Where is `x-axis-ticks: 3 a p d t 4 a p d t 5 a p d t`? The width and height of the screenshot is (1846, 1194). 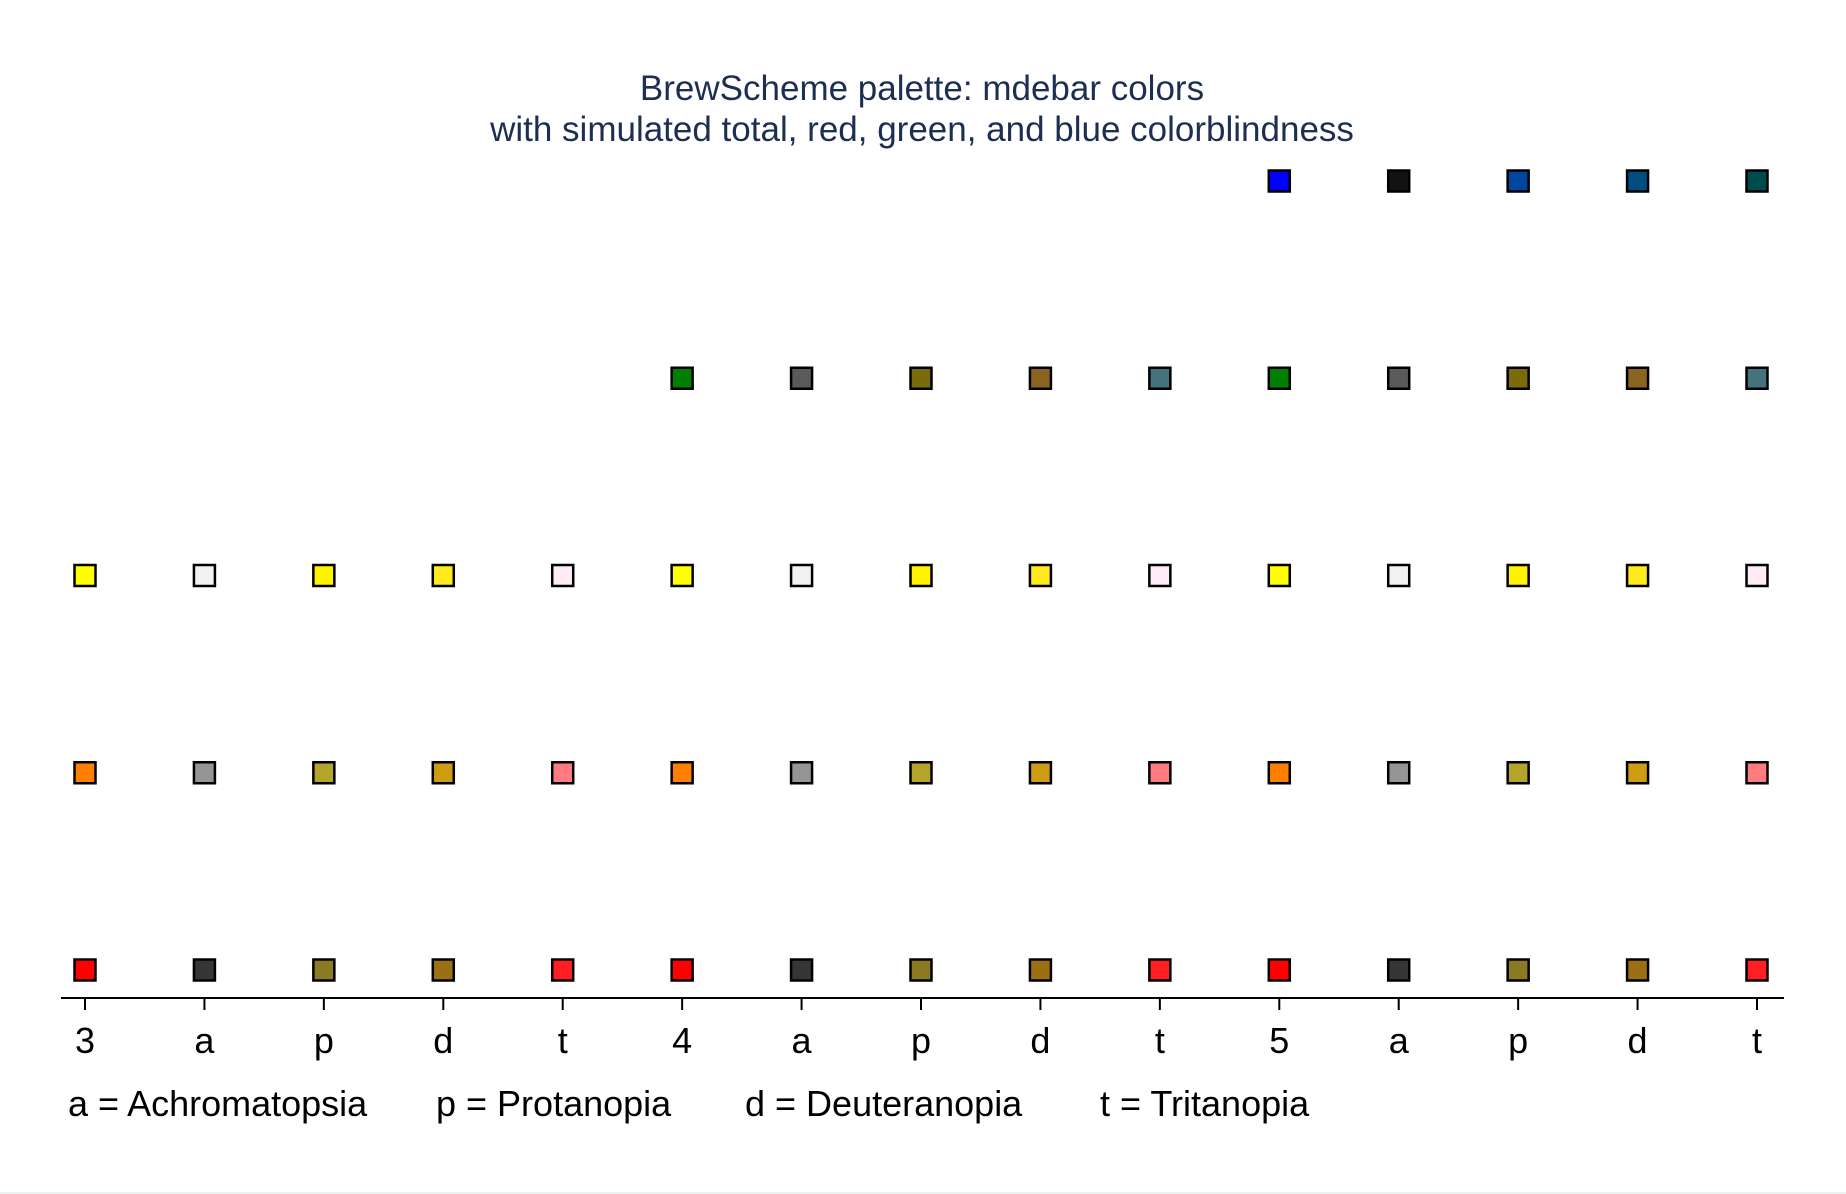
x-axis-ticks: 3 a p d t 4 a p d t 5 a p d t is located at coordinates (918, 1029).